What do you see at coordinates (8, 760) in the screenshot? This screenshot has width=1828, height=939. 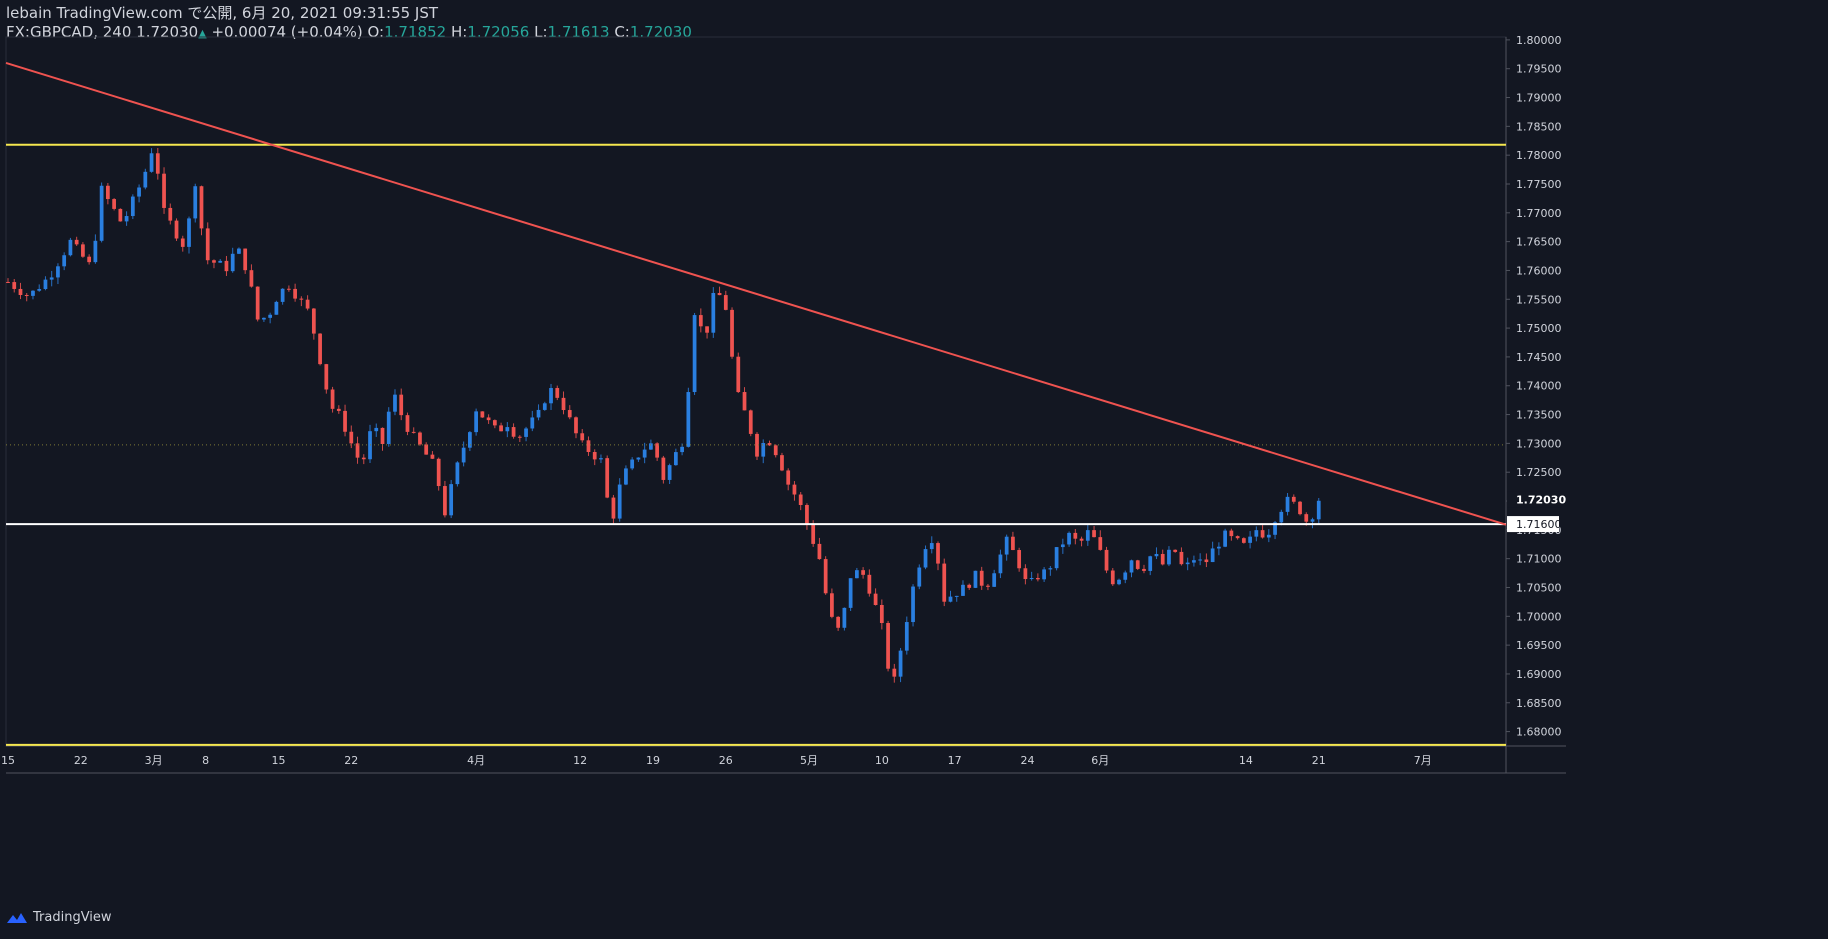 I see `time-tick-label: 15` at bounding box center [8, 760].